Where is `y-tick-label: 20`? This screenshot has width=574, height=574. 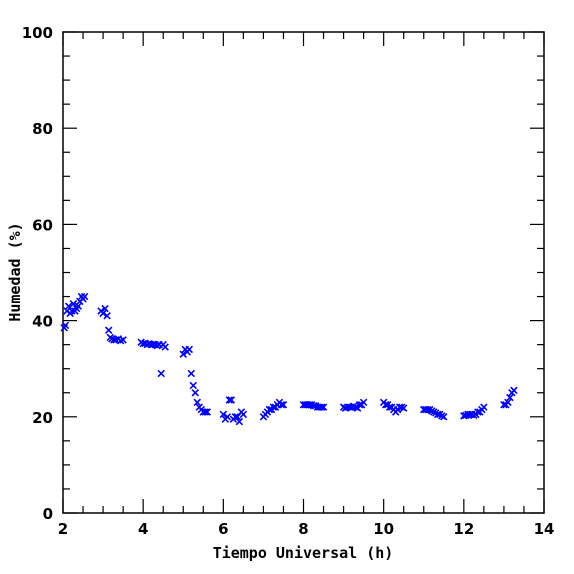
y-tick-label: 20 is located at coordinates (42, 418).